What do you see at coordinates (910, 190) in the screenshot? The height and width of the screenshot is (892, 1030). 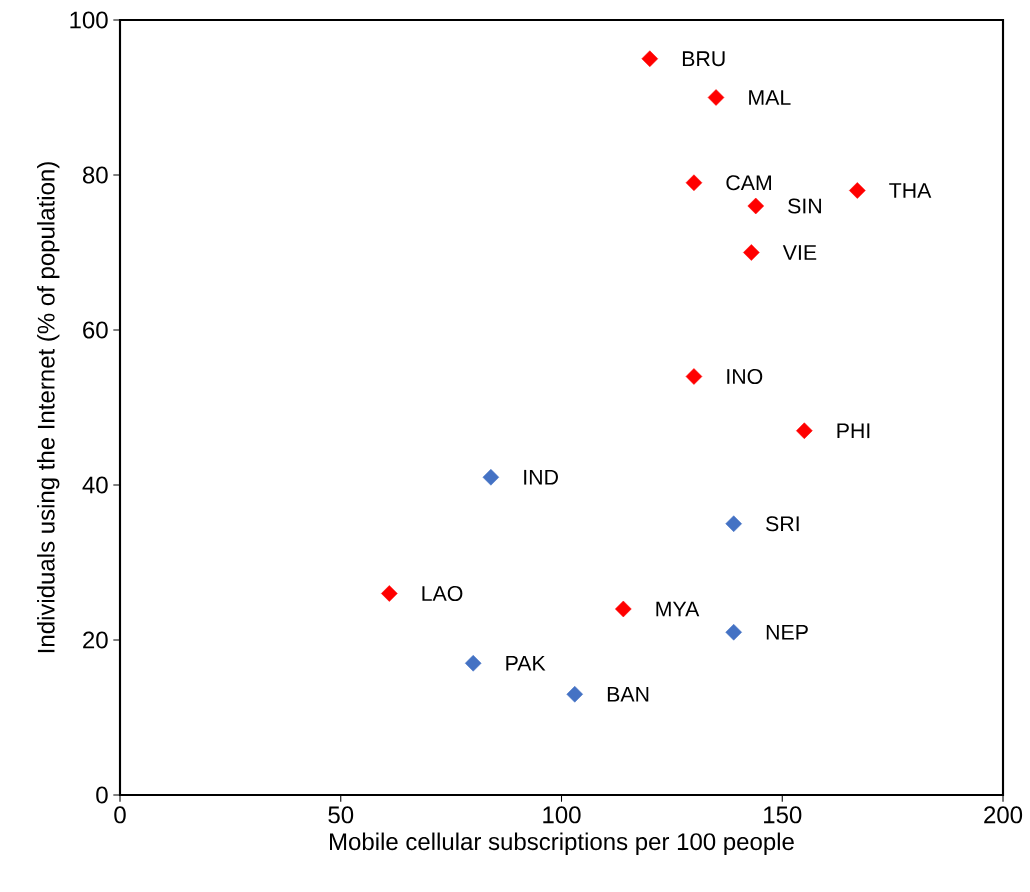 I see `annotation: THA` at bounding box center [910, 190].